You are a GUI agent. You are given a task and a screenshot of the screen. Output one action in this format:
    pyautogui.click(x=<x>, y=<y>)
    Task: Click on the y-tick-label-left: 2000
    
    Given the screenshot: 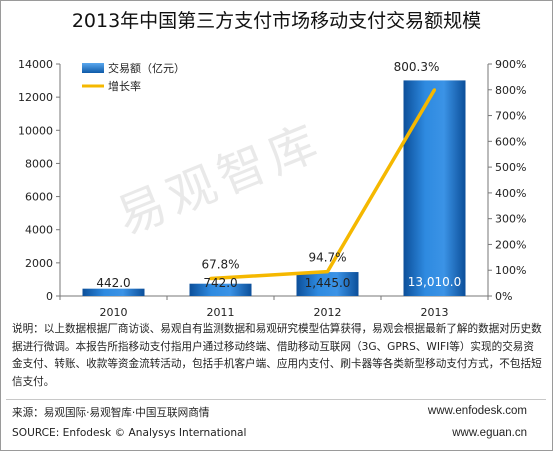 What is the action you would take?
    pyautogui.click(x=39, y=263)
    